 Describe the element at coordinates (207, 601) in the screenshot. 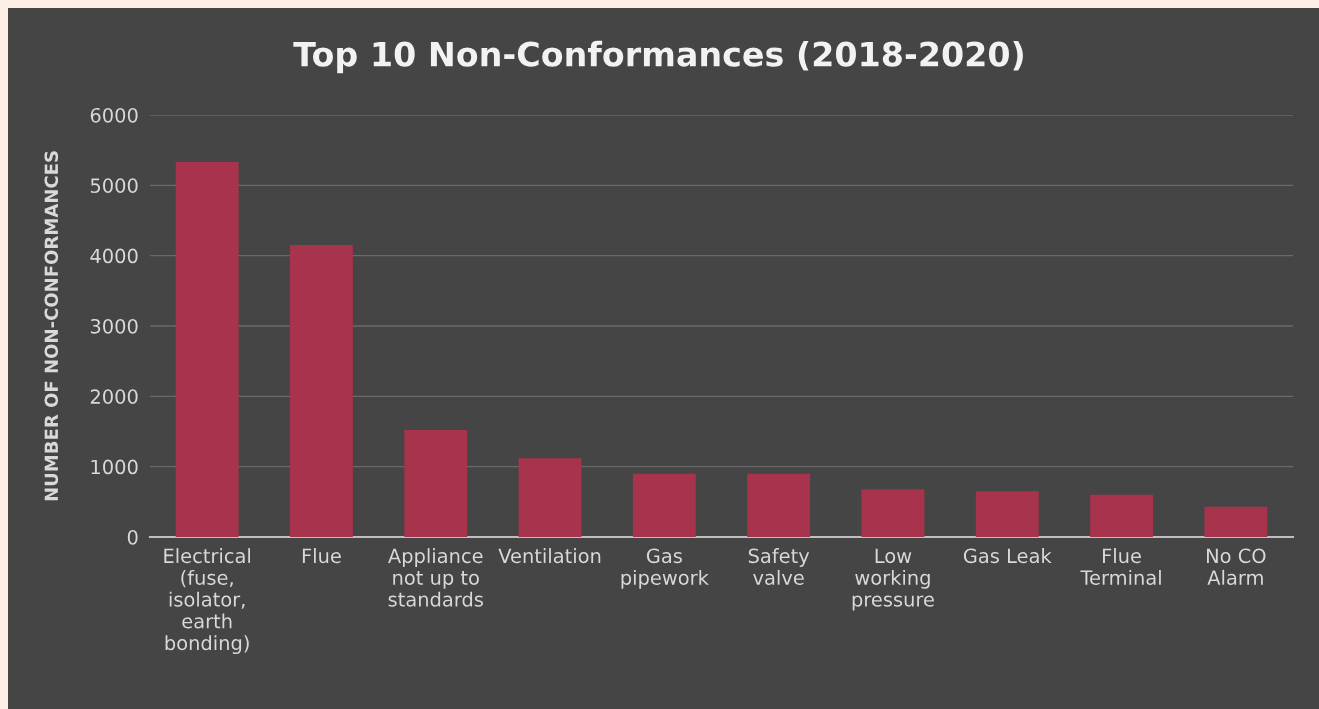

I see `x-tick-label: Electrical (fuse, isolator, earth bonding)` at that location.